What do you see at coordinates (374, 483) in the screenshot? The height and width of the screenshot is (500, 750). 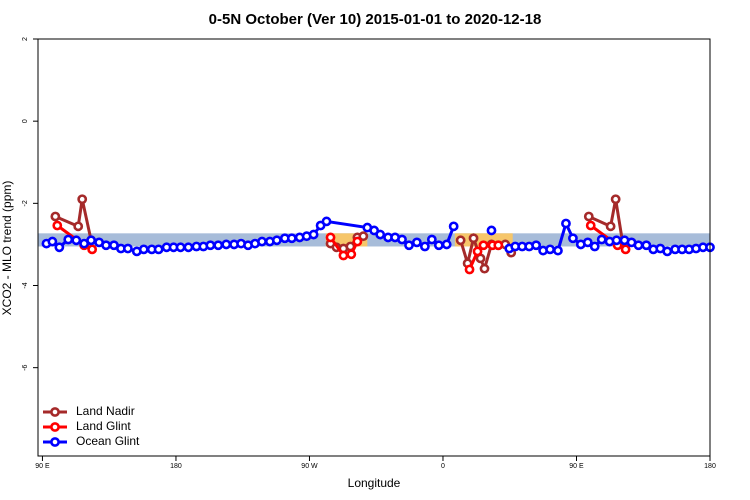 I see `x-axis-label: Longitude` at bounding box center [374, 483].